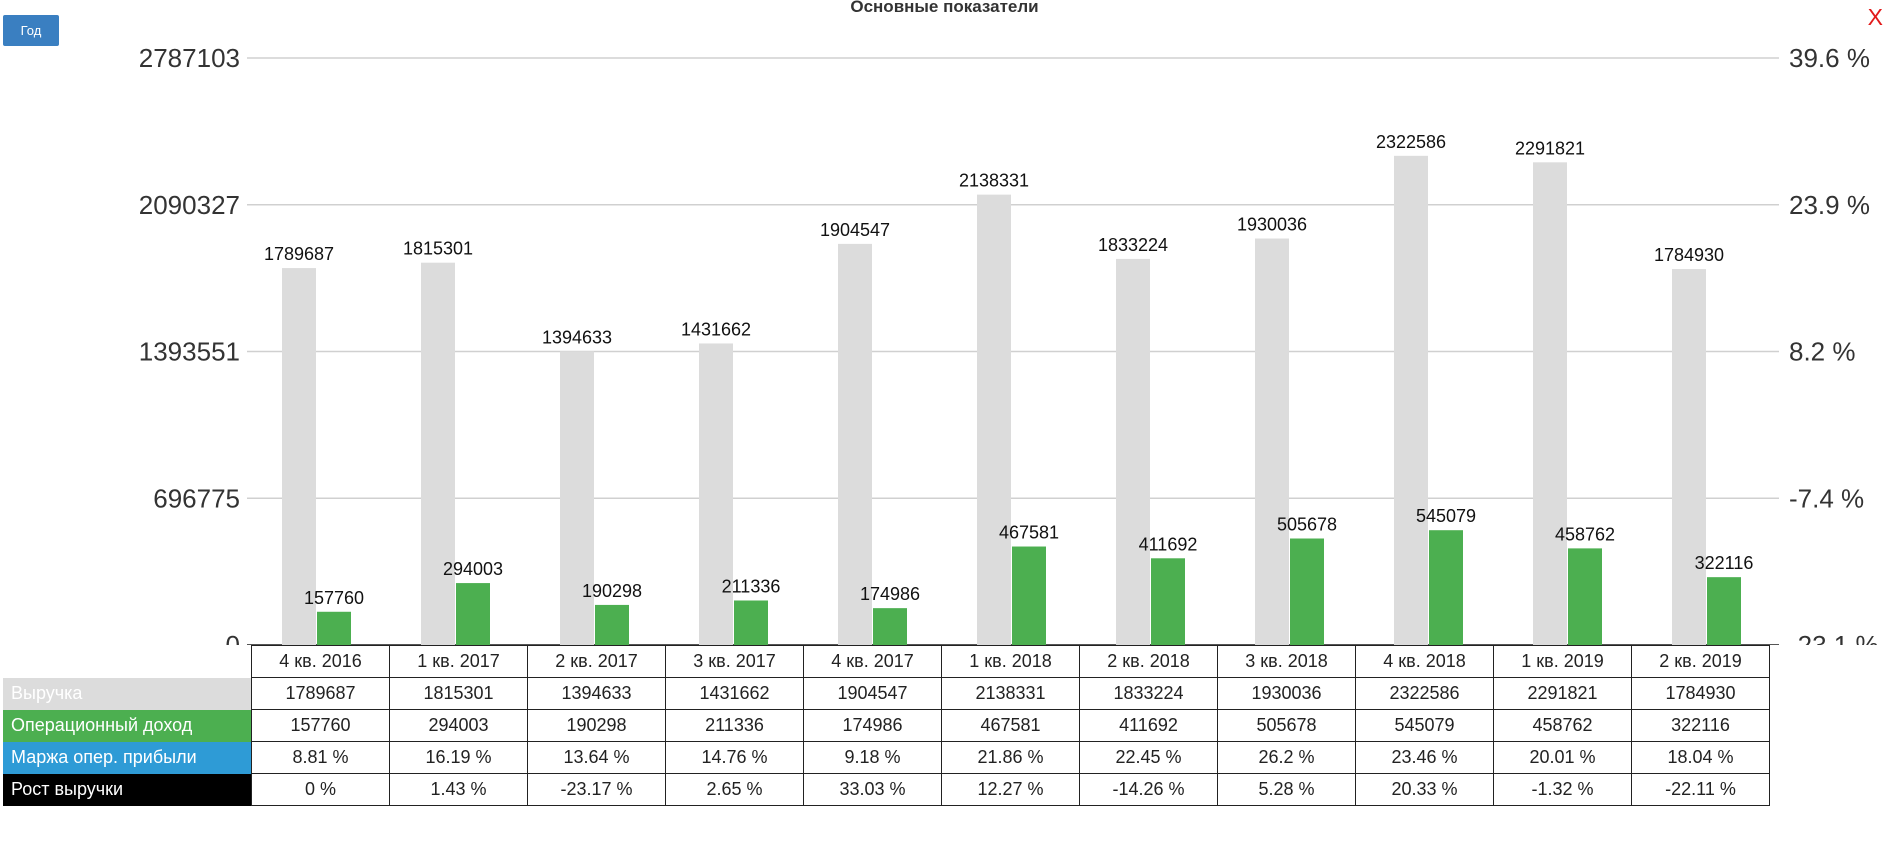 This screenshot has width=1889, height=860. What do you see at coordinates (1424, 693) in the screenshot?
I see `table-cell: 2322586` at bounding box center [1424, 693].